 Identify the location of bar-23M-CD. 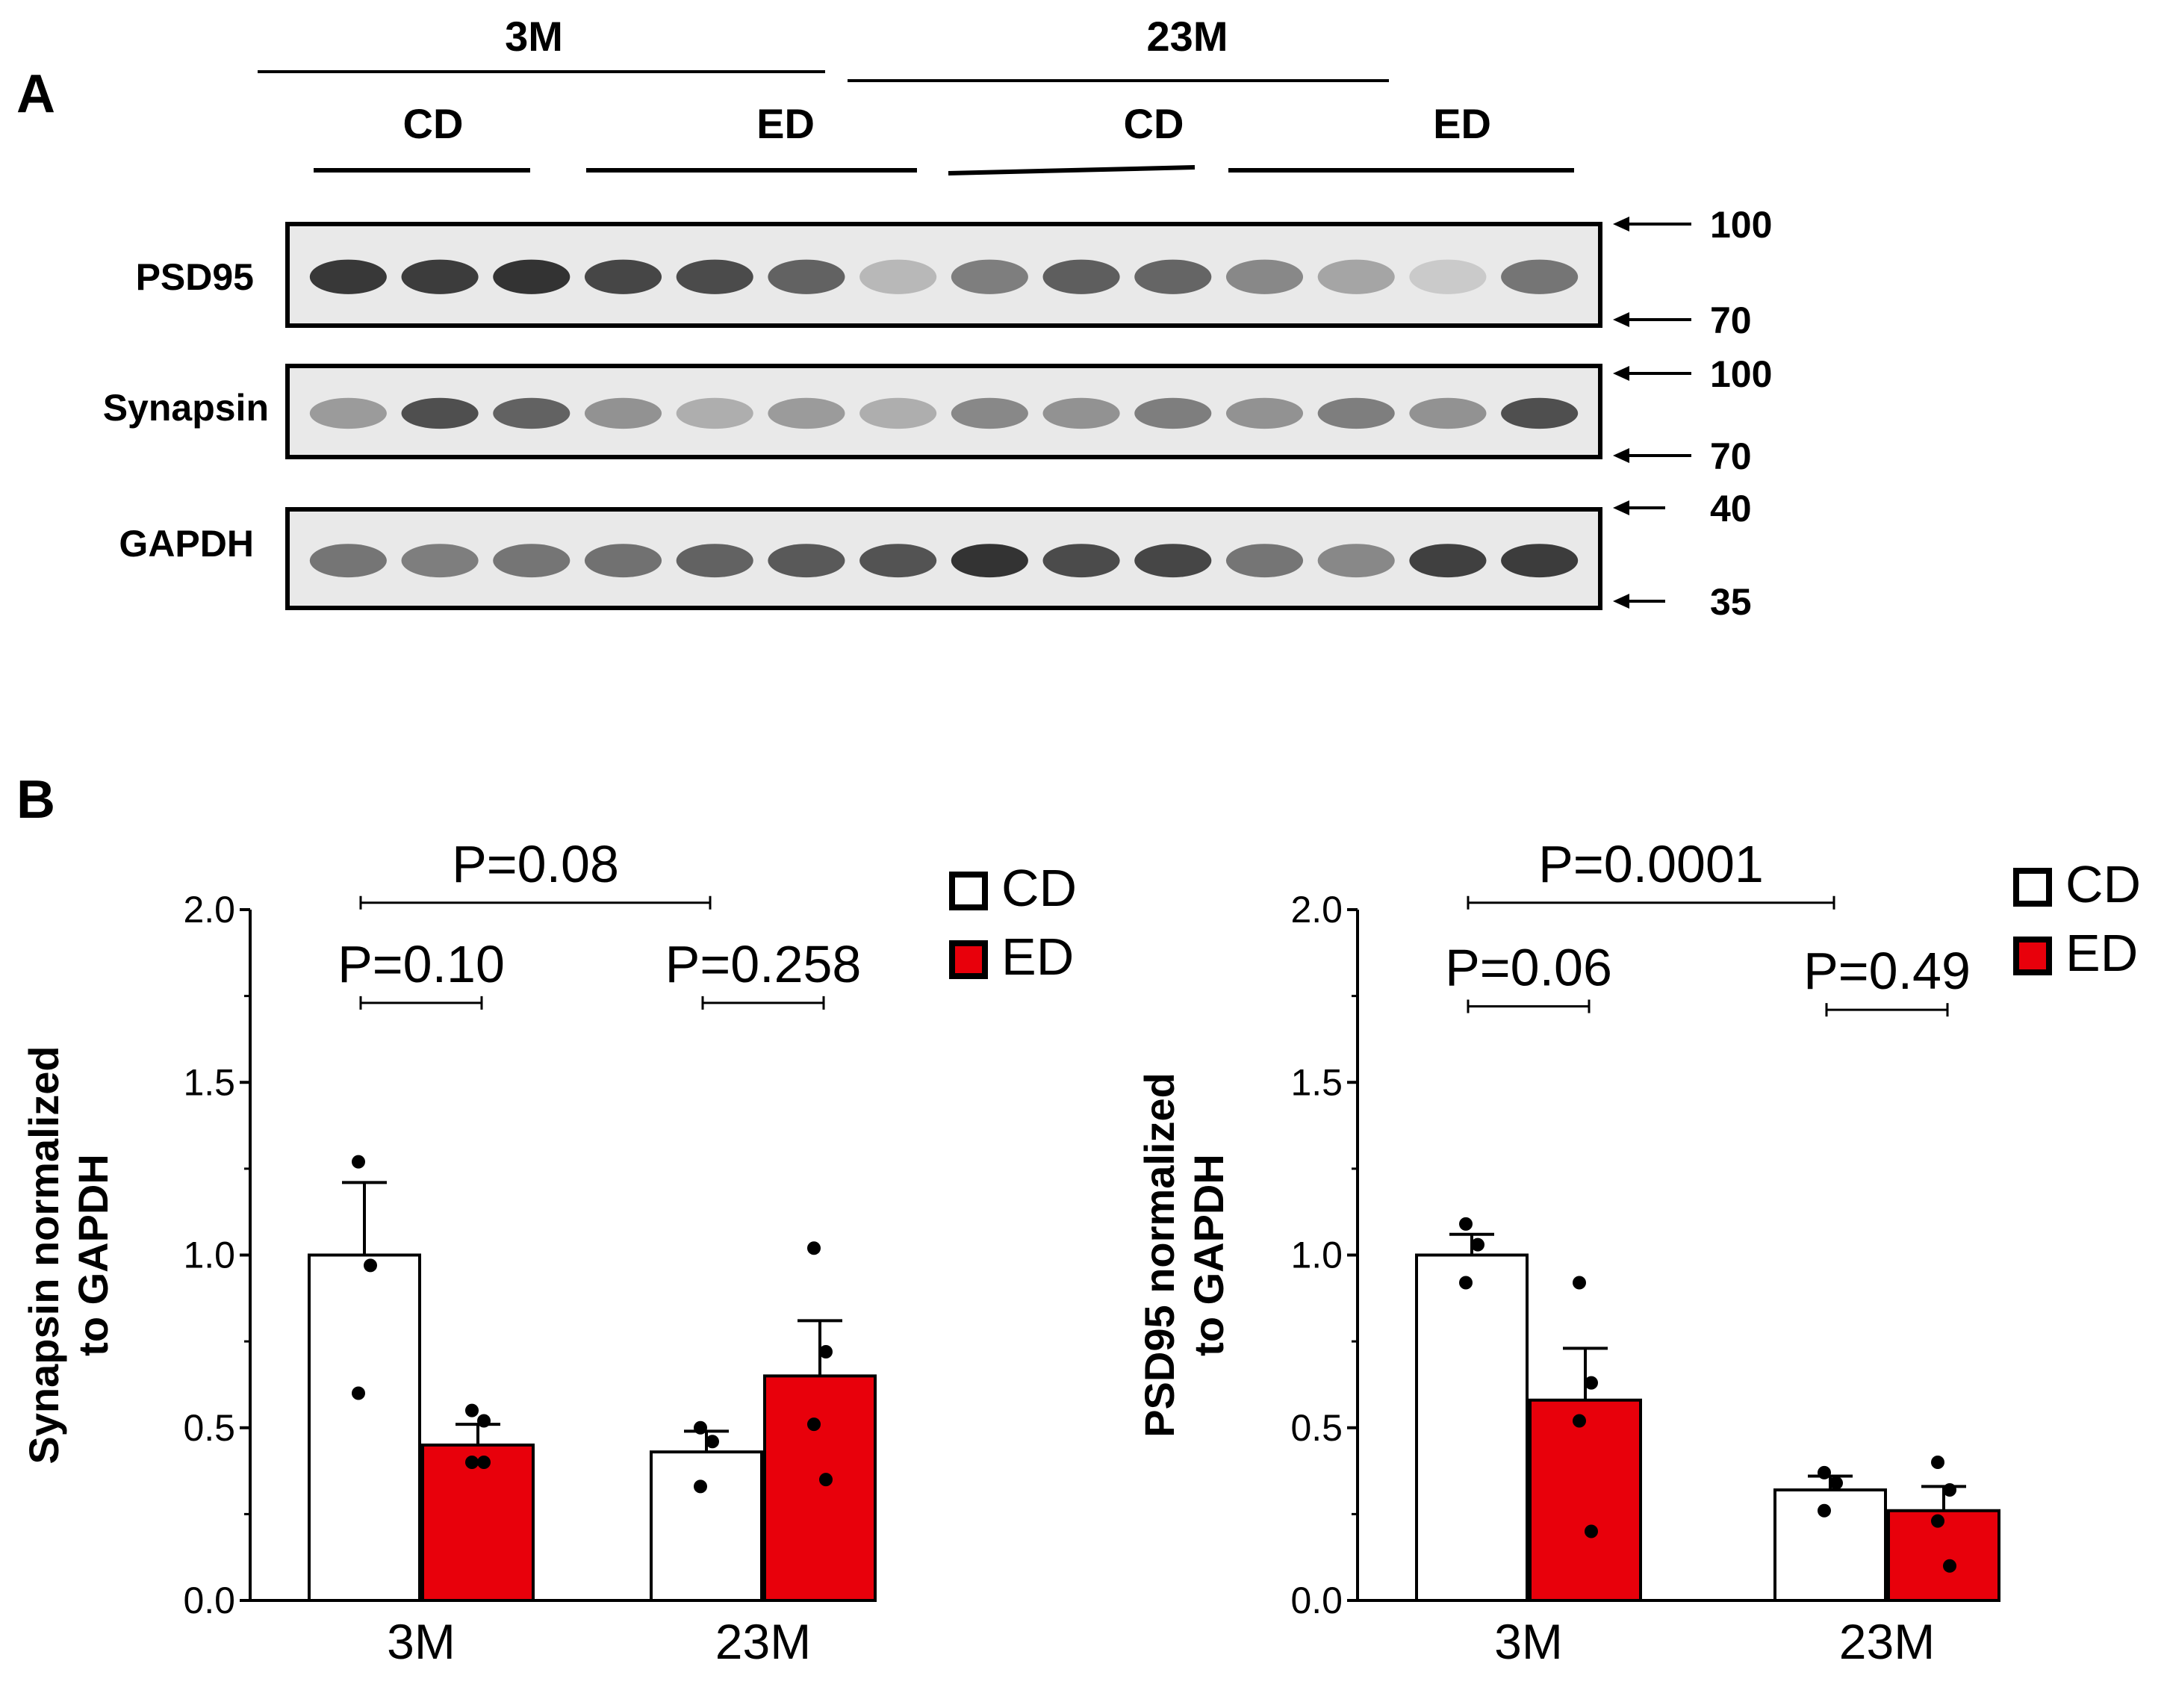
(1830, 1545).